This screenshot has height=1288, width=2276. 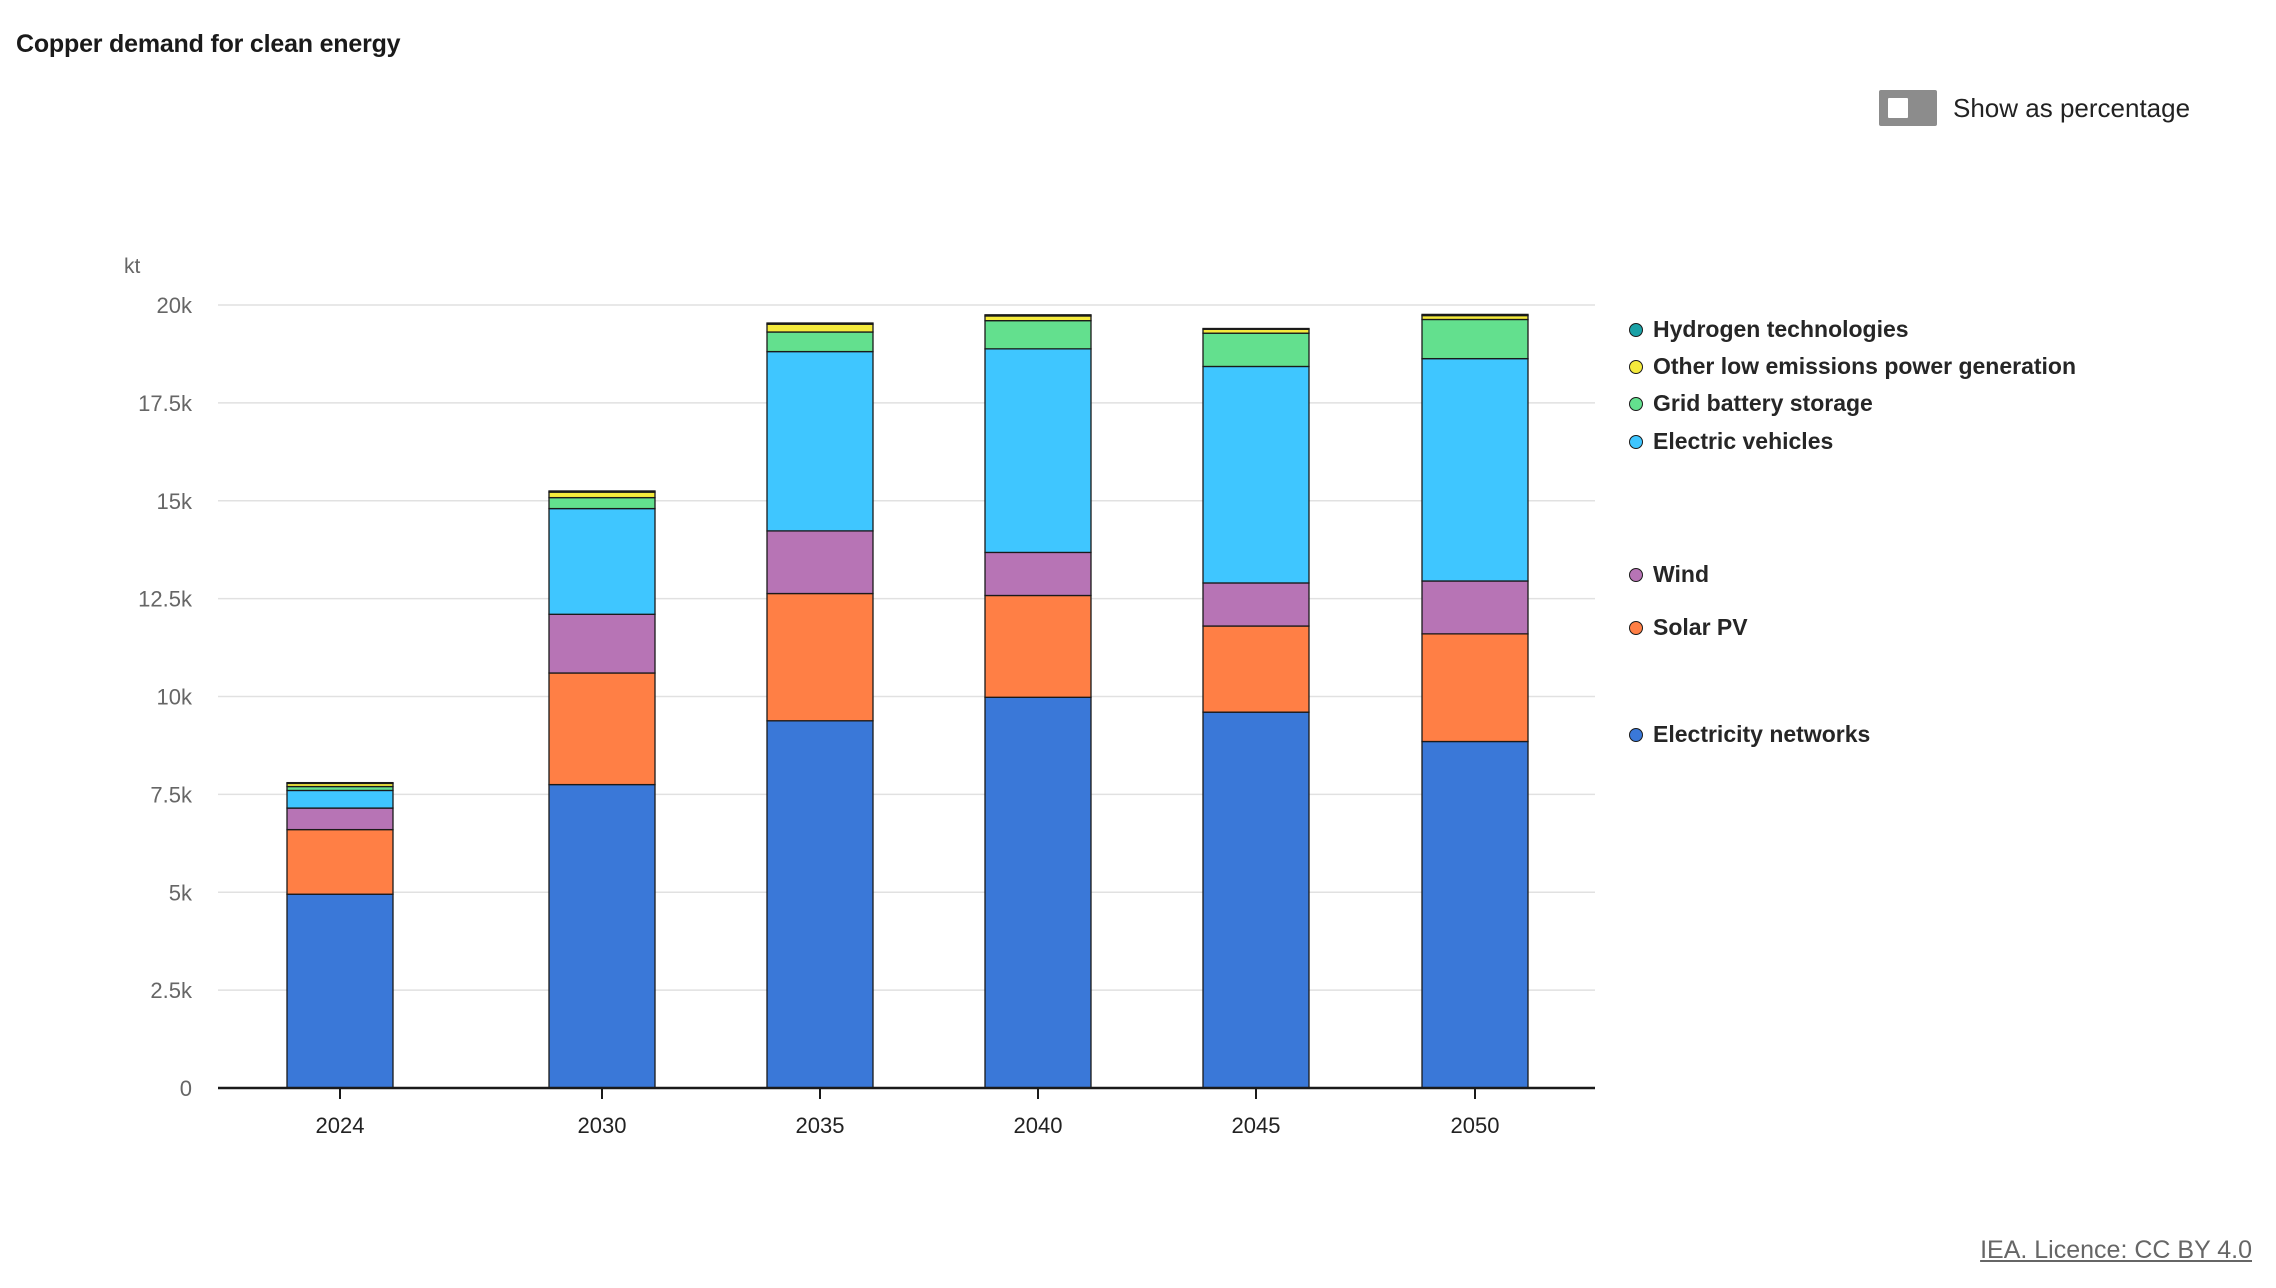 What do you see at coordinates (132, 266) in the screenshot?
I see `y-axis-unit-label: kt` at bounding box center [132, 266].